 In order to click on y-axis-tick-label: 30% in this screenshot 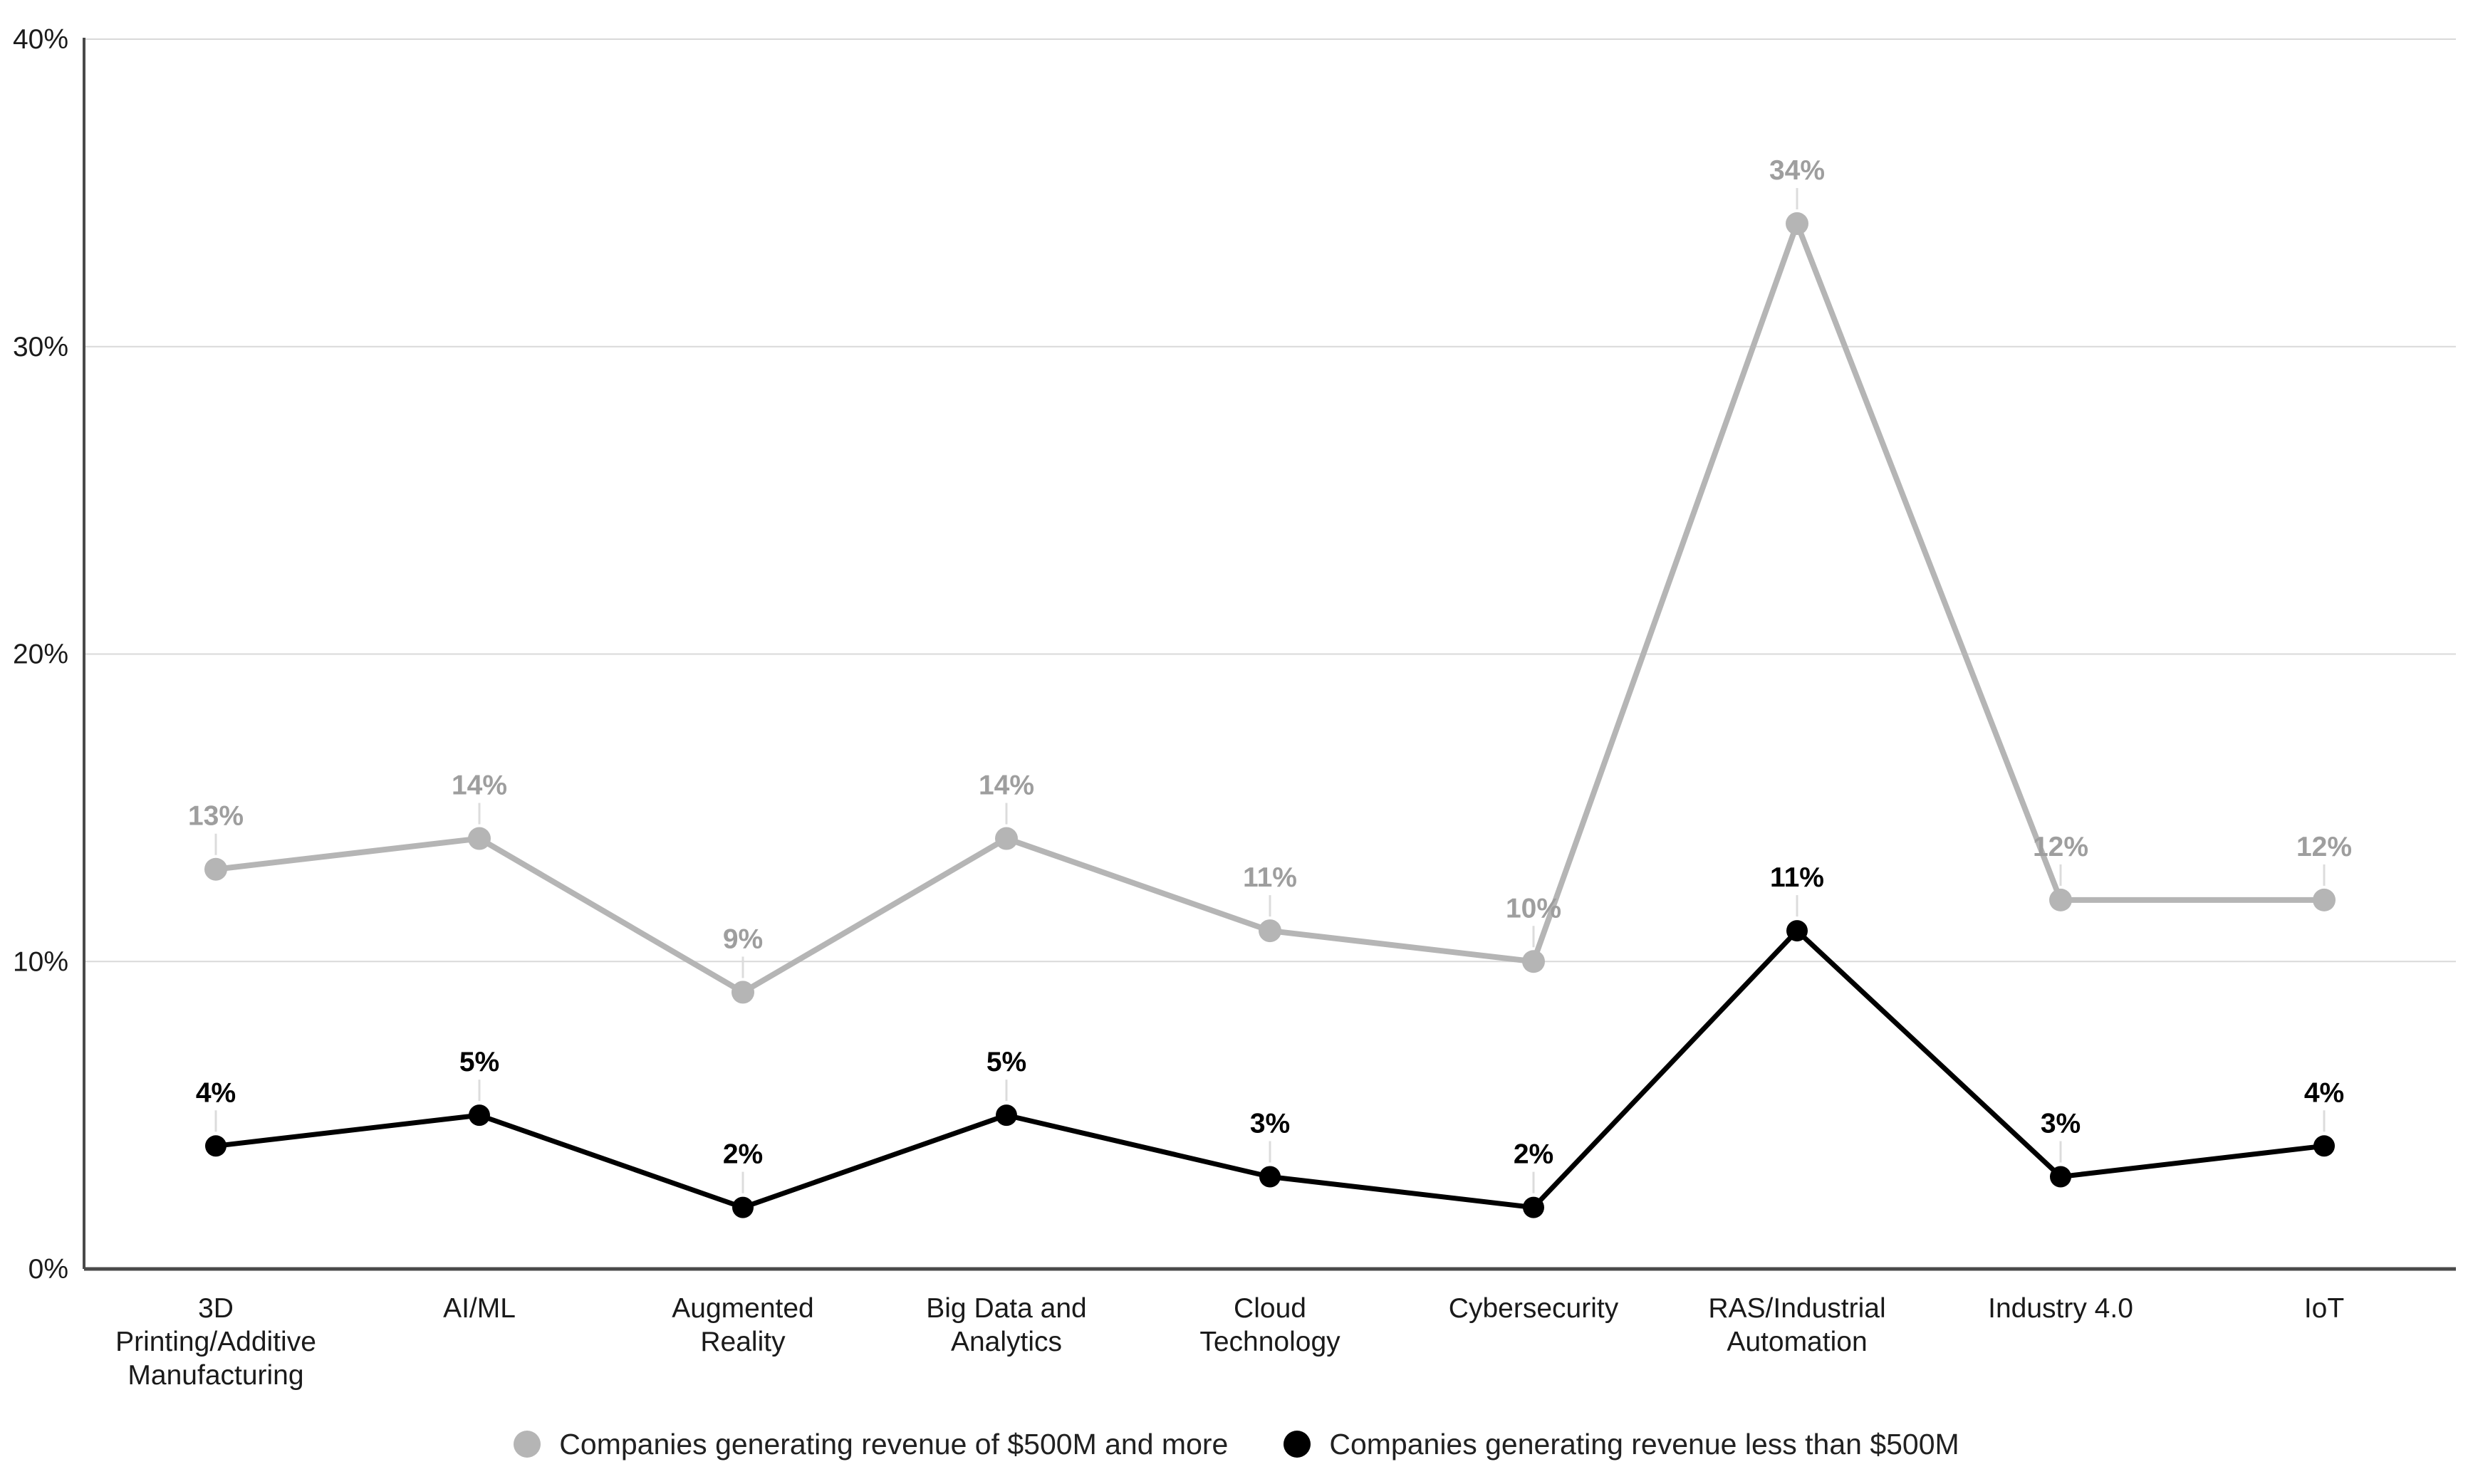, I will do `click(40, 347)`.